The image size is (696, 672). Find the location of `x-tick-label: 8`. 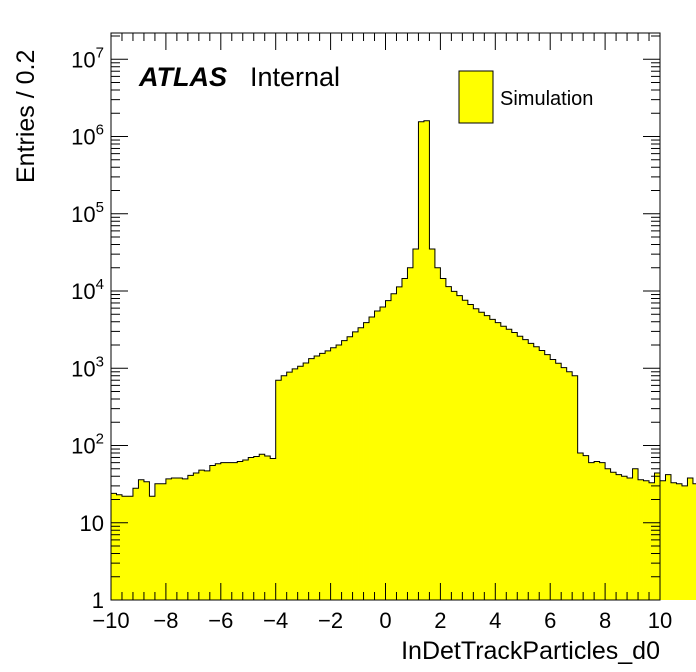

x-tick-label: 8 is located at coordinates (605, 620).